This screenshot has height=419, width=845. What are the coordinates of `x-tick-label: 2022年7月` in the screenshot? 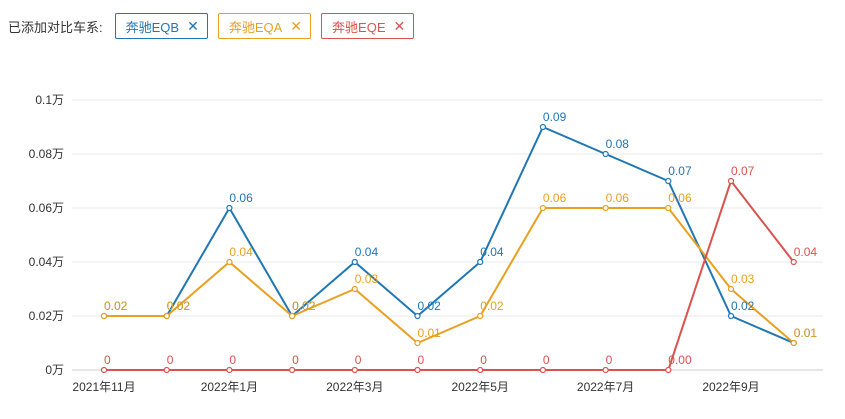 It's located at (605, 387).